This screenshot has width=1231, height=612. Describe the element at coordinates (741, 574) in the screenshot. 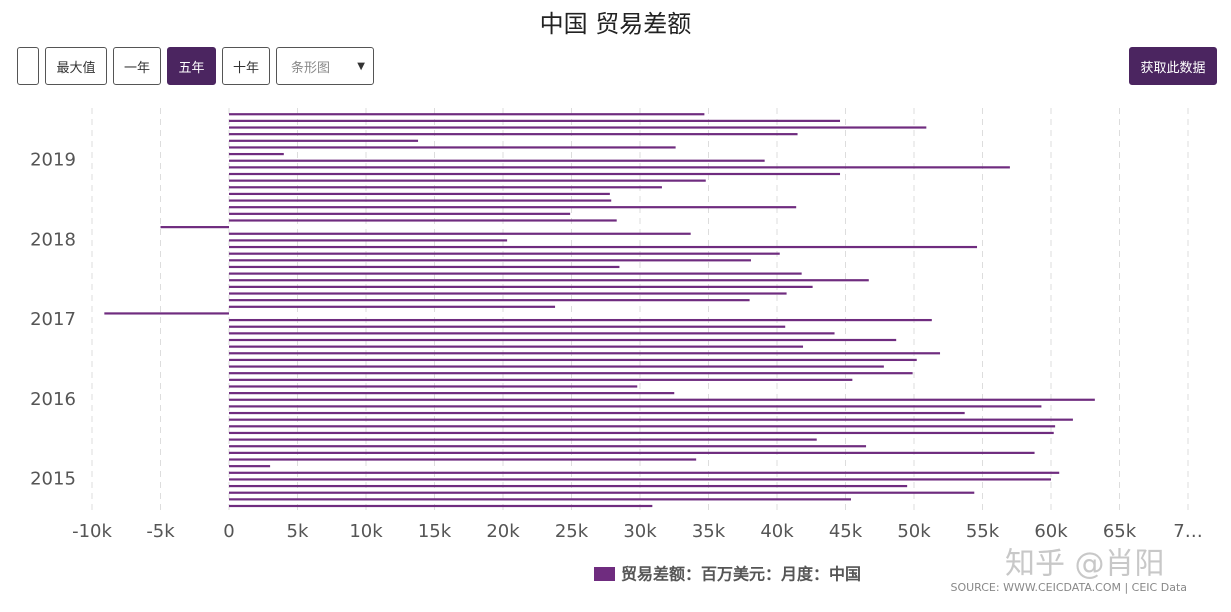

I see `legend-label: 贸易差额：百万美元：月度：中国` at that location.